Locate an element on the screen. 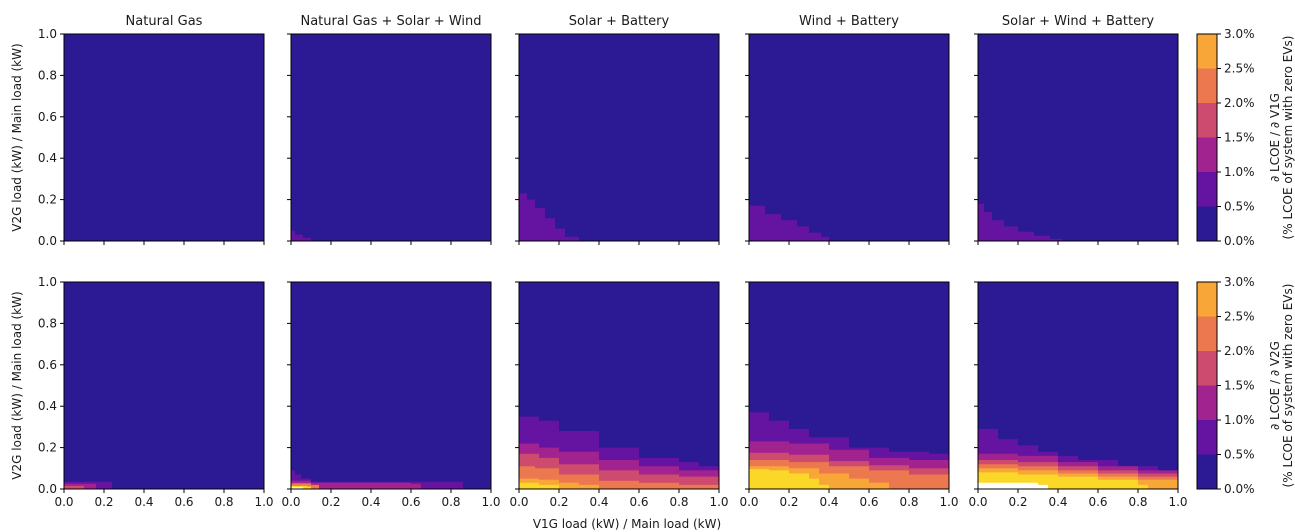  panel-r2-c2: 0.0 0.2 0.4 0.6 0.8 1.0 is located at coordinates (391, 395).